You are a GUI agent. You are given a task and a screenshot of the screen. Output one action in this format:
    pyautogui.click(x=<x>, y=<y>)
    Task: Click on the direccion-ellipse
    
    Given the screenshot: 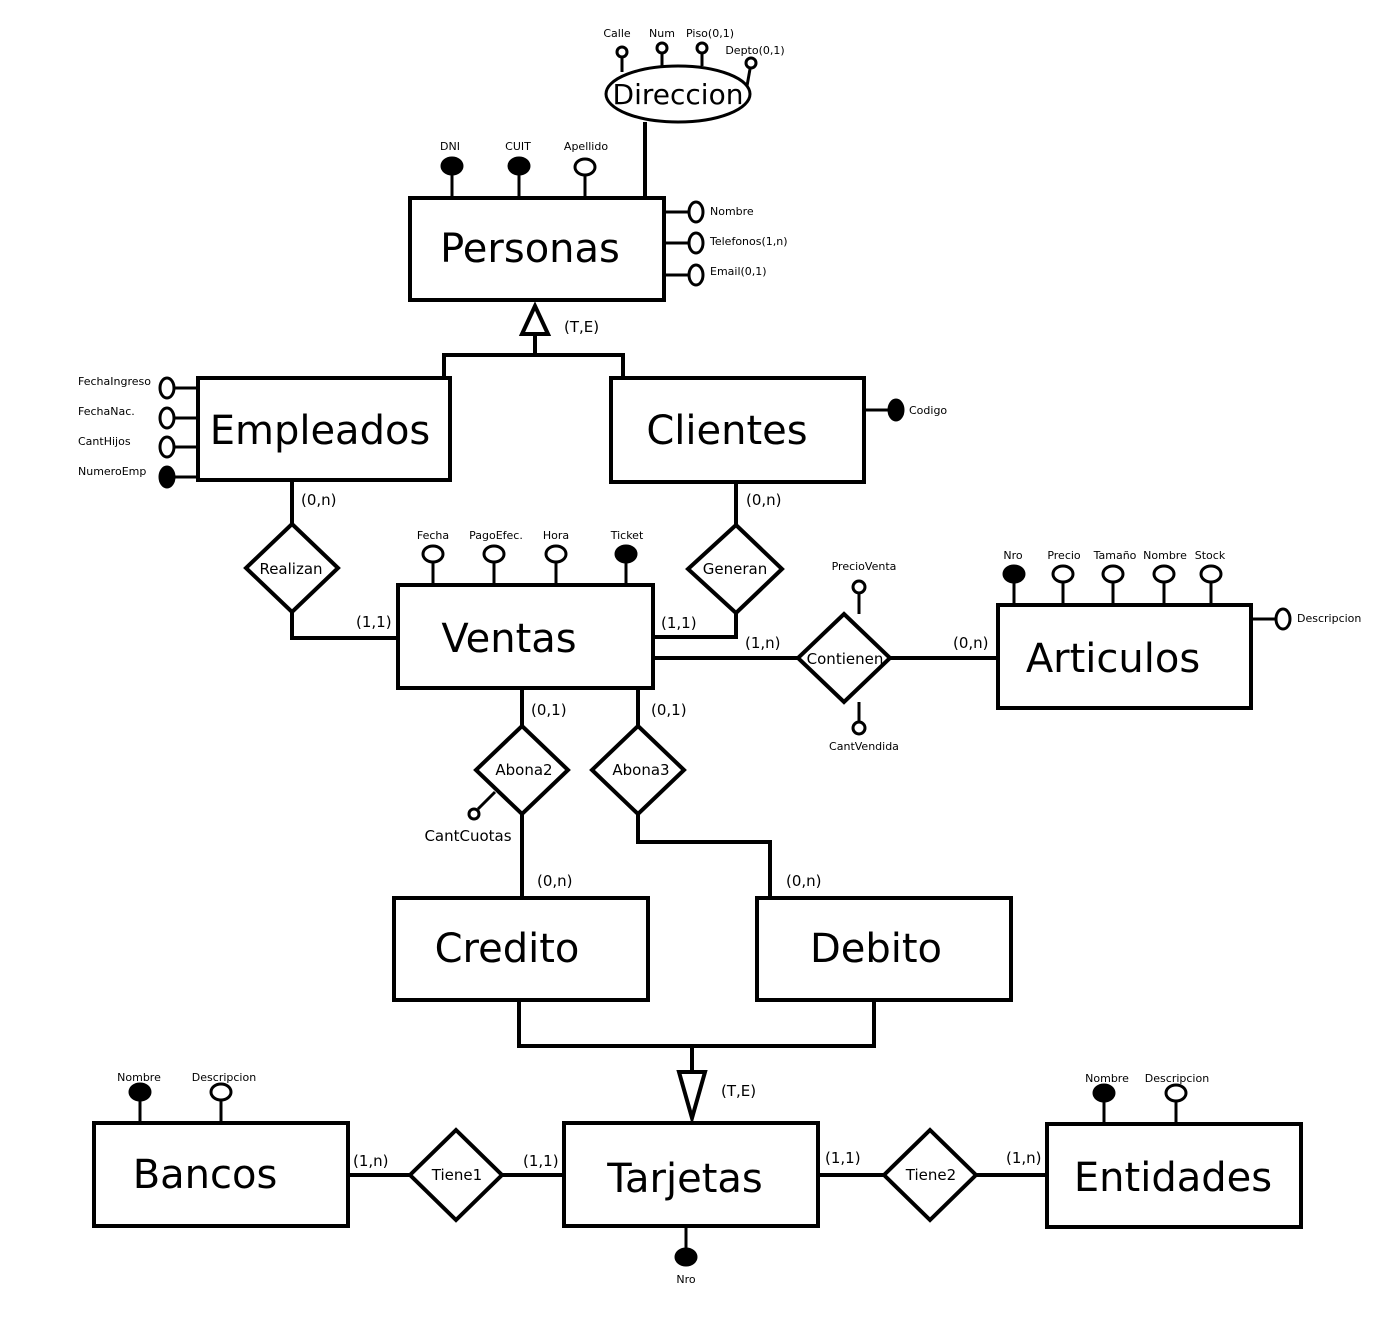 What is the action you would take?
    pyautogui.click(x=678, y=94)
    